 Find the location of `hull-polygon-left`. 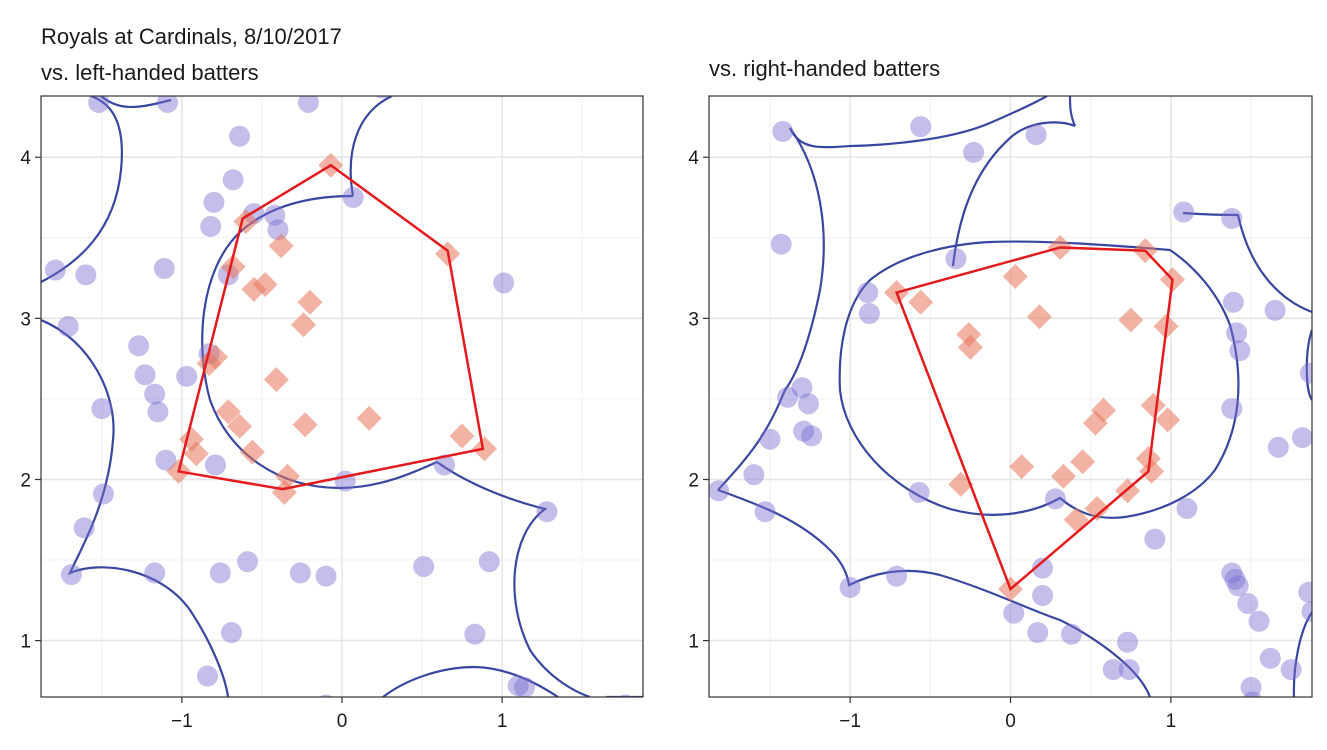

hull-polygon-left is located at coordinates (331, 327).